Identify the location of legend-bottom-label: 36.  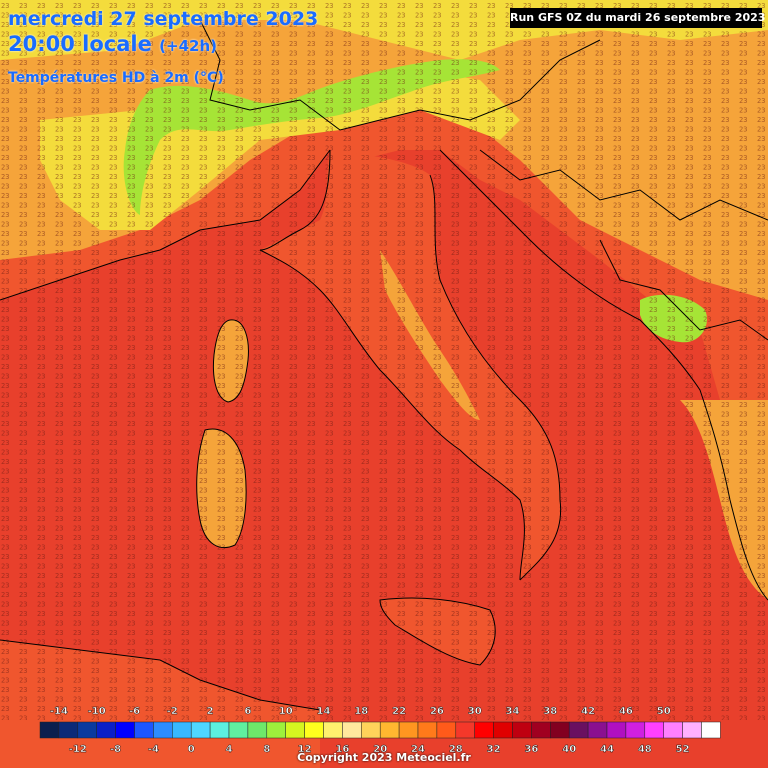
(531, 749).